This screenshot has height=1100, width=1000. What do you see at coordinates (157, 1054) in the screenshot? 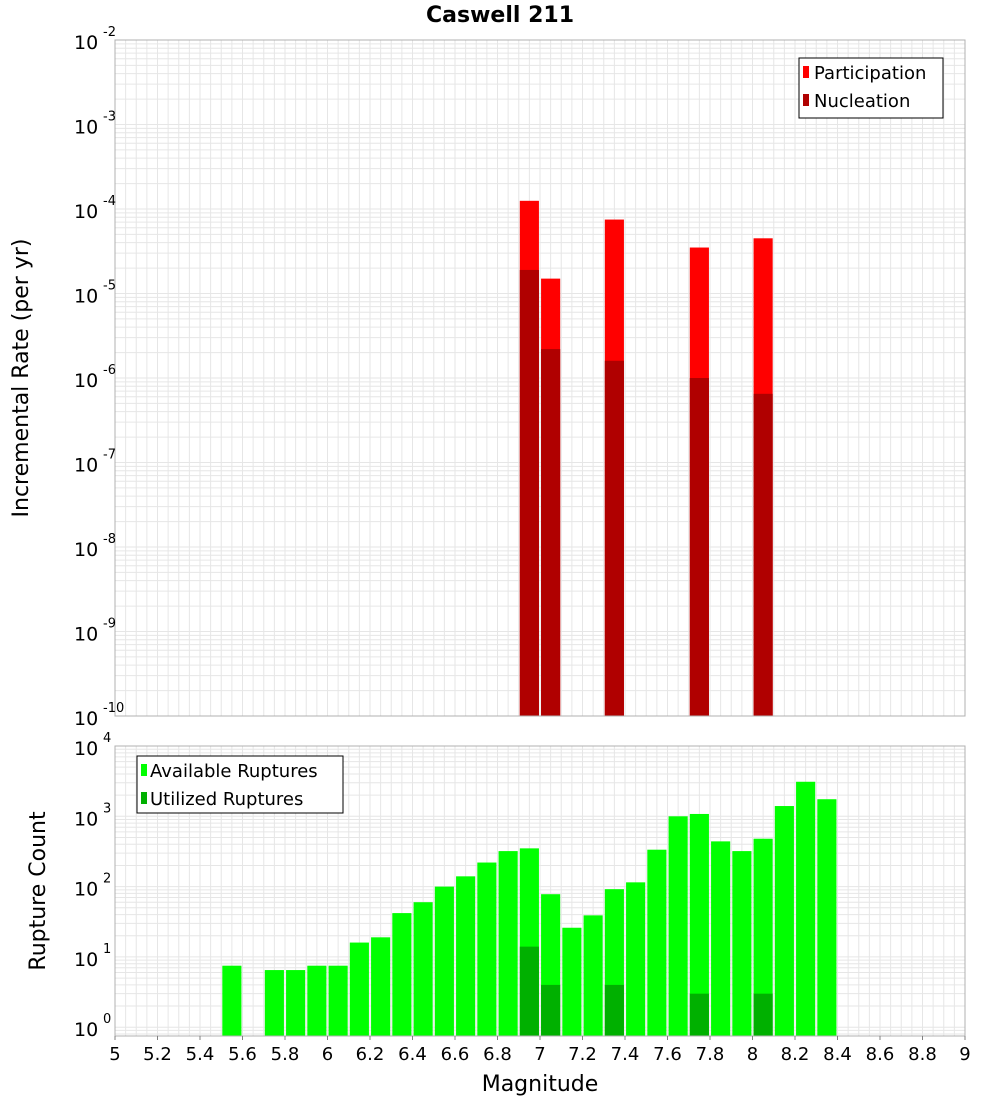
I see `x-tick-label: 5.2` at bounding box center [157, 1054].